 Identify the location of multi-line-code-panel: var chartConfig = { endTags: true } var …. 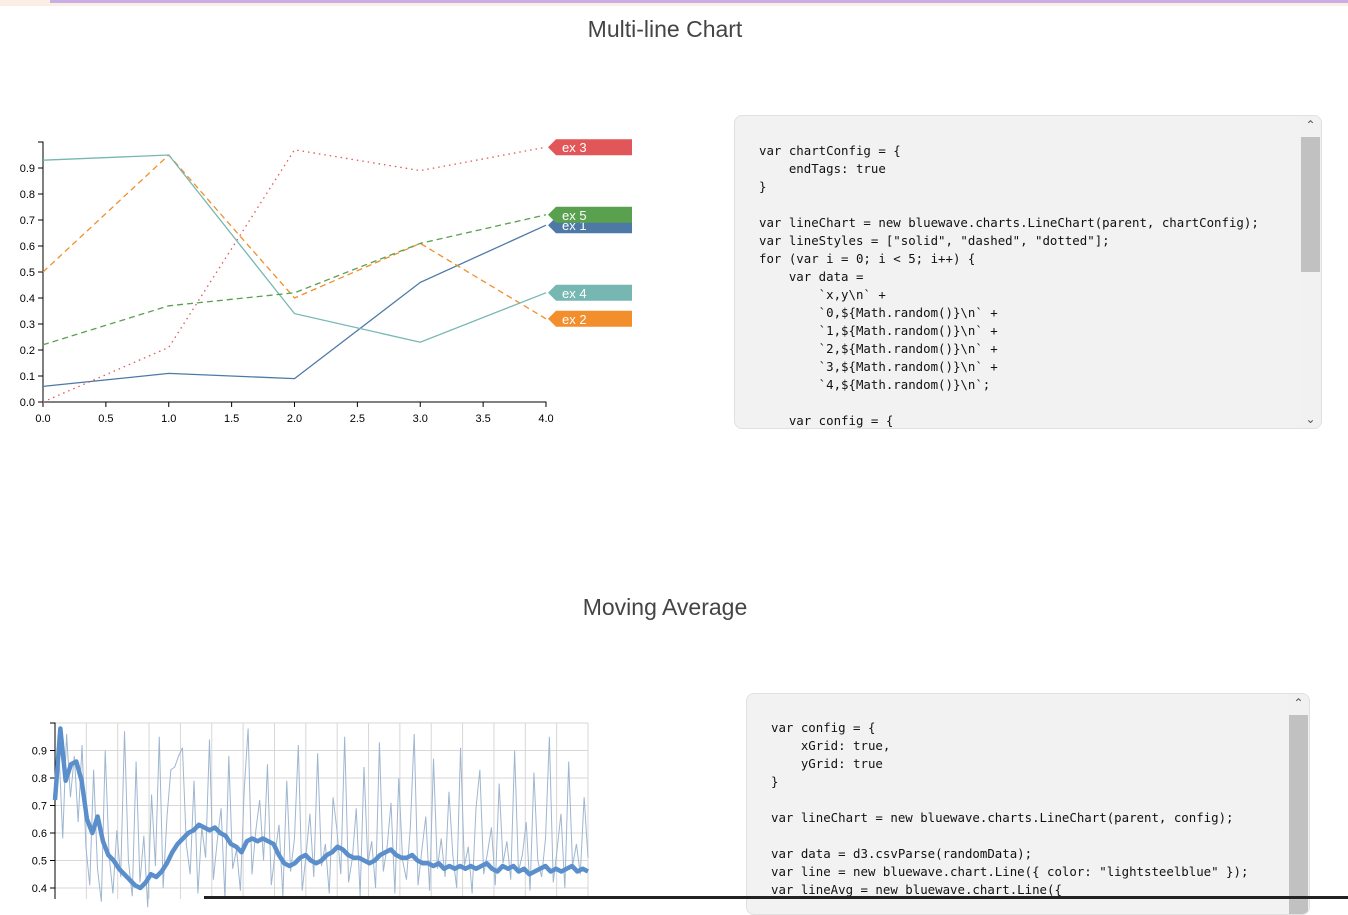
(1028, 272).